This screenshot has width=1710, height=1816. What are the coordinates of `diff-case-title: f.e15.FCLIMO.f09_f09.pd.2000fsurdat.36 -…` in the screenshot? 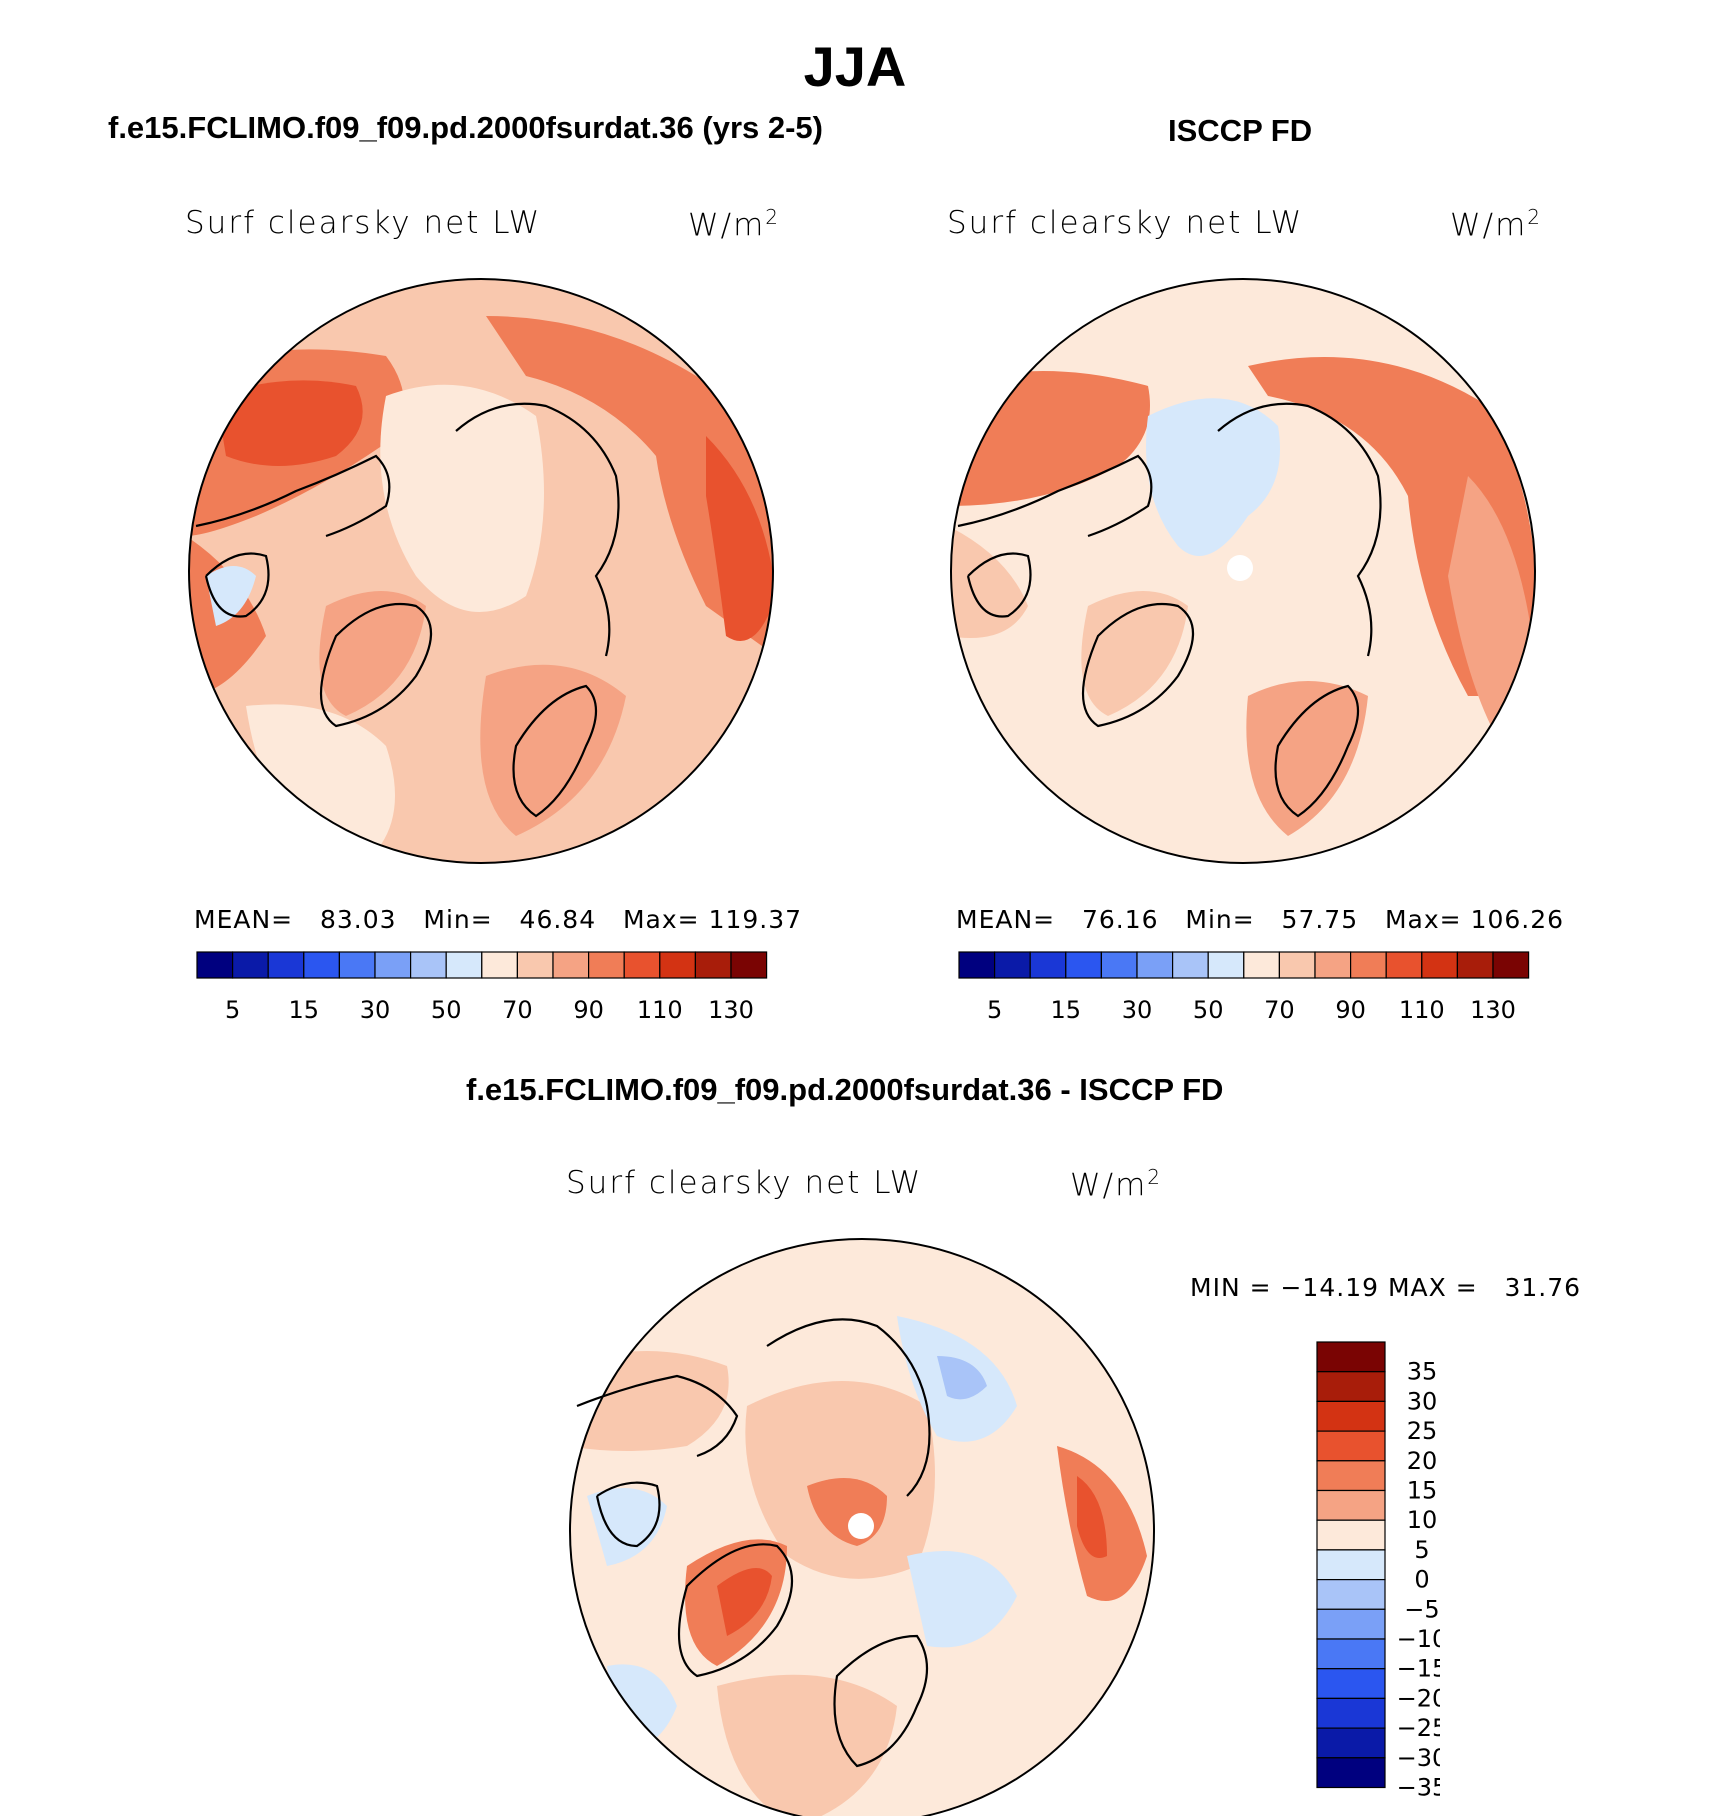 It's located at (845, 1089).